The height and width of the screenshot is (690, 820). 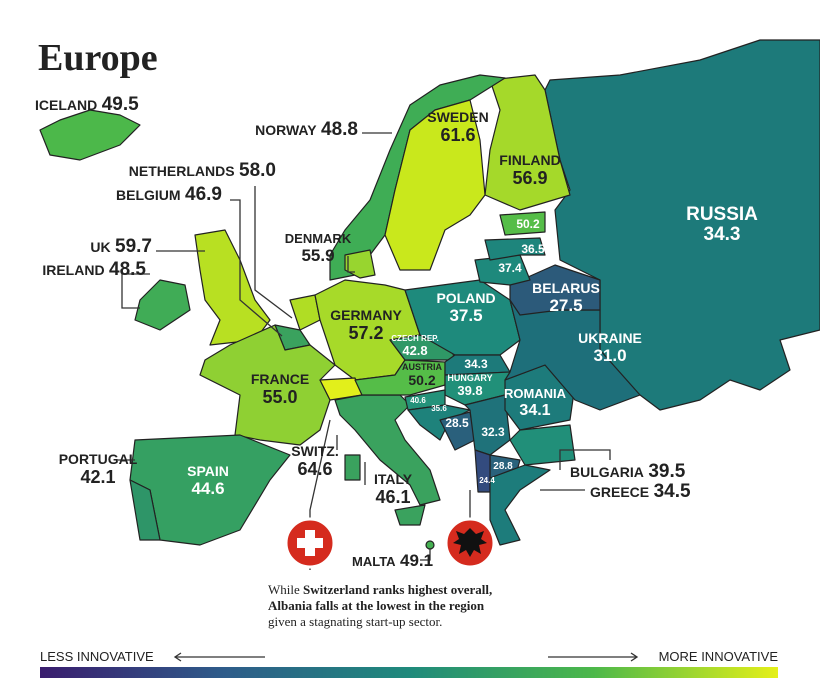 What do you see at coordinates (286, 130) in the screenshot?
I see `country-name: NORWAY` at bounding box center [286, 130].